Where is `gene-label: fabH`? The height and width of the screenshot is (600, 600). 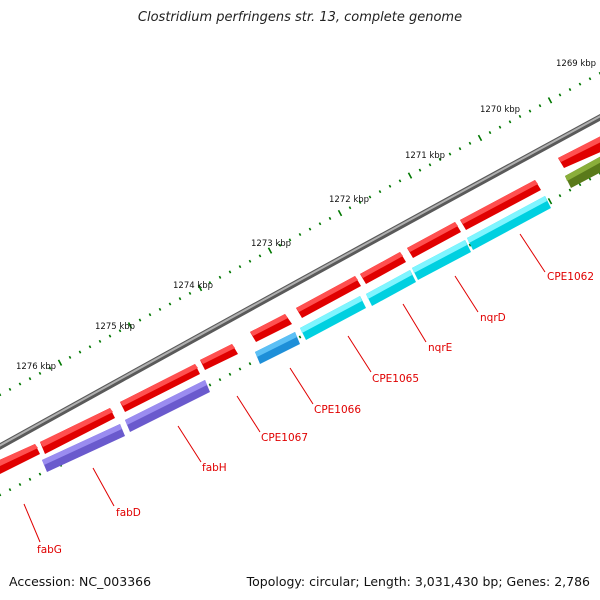 gene-label: fabH is located at coordinates (214, 468).